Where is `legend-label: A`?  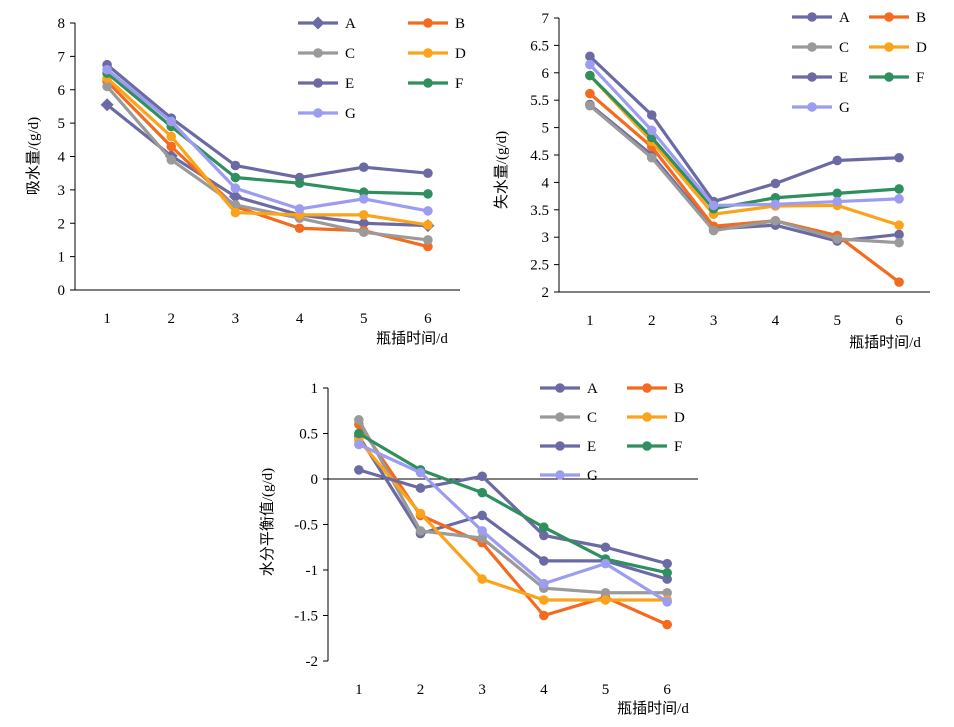
legend-label: A is located at coordinates (592, 389).